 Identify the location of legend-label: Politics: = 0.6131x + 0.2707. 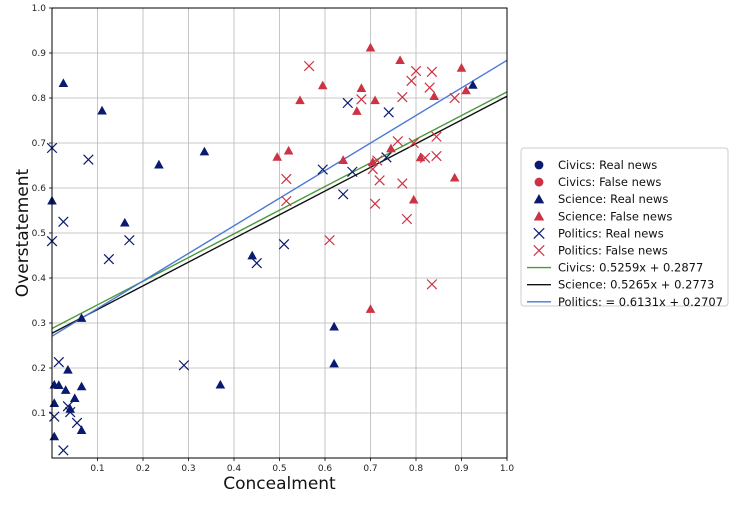
(640, 302).